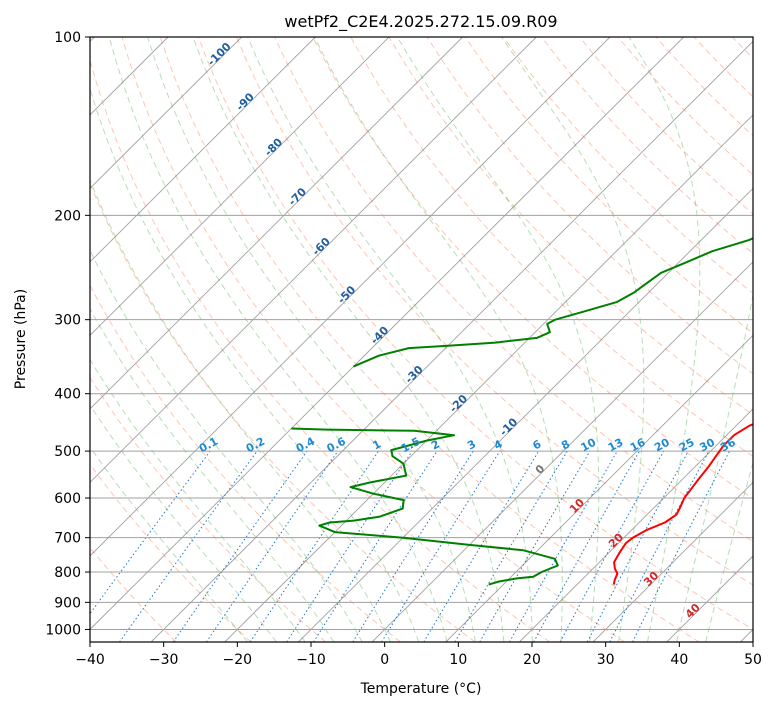  What do you see at coordinates (420, 22) in the screenshot?
I see `chart-title: wetPf2_C2E4.2025.272.15.09.R09` at bounding box center [420, 22].